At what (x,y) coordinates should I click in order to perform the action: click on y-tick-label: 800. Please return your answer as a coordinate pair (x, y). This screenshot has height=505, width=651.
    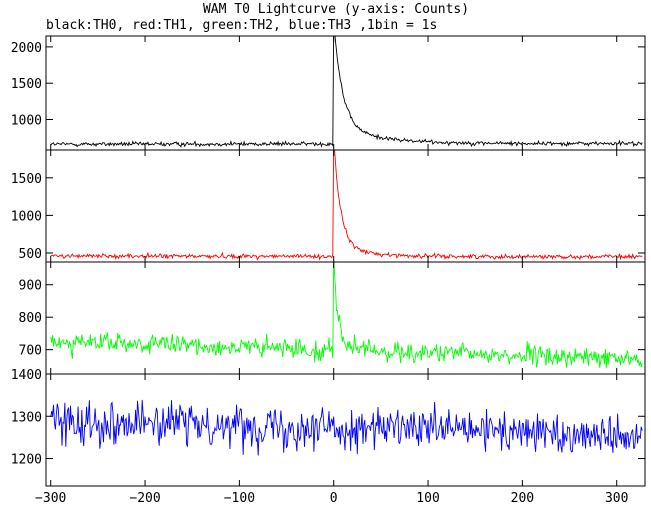
    Looking at the image, I should click on (30, 318).